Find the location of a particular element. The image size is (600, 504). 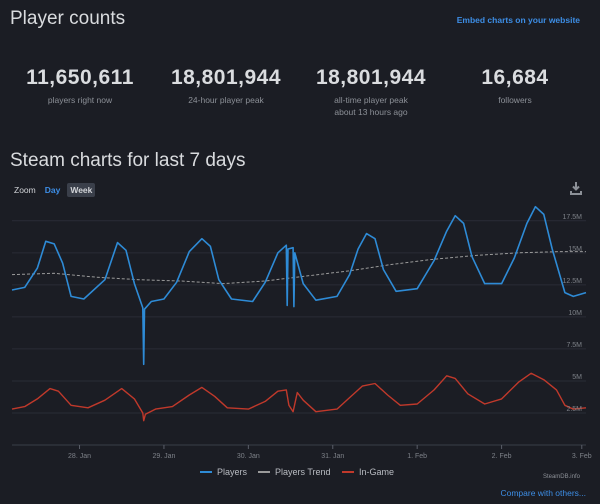

stat-24h-peak: 18,801,944 24-hour player peak is located at coordinates (226, 86).